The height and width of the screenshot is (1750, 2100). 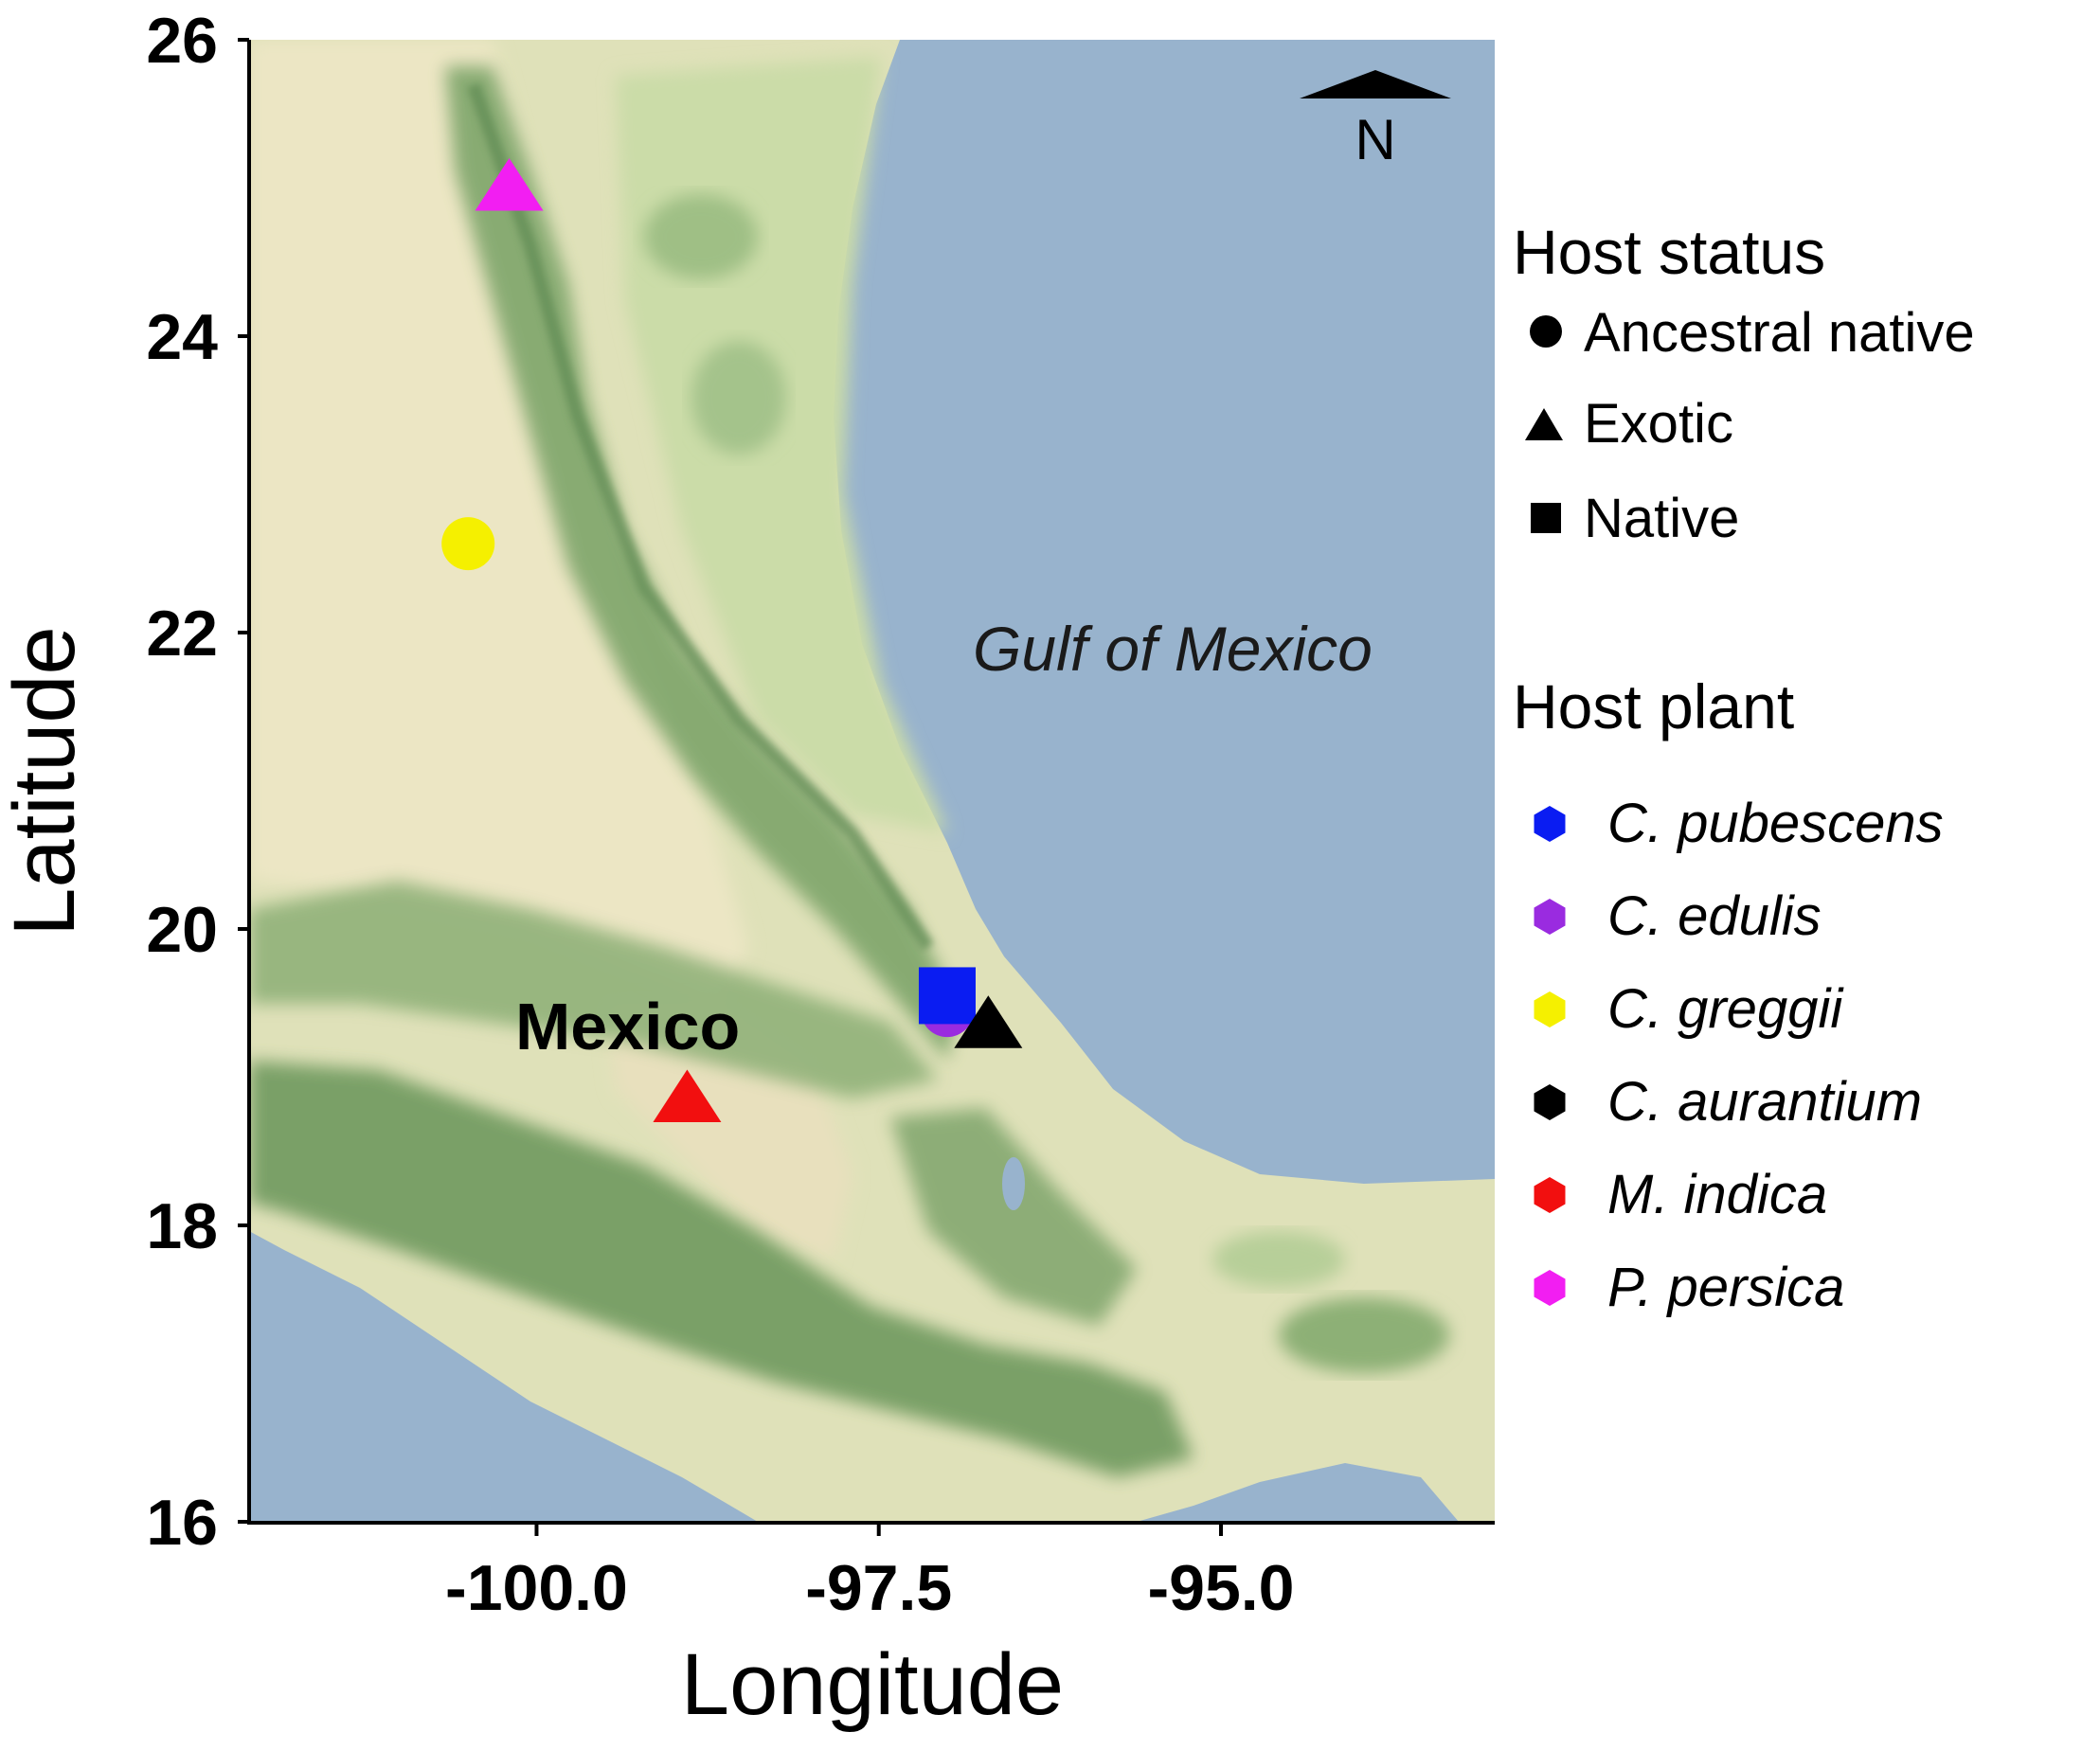 What do you see at coordinates (1013, 1184) in the screenshot?
I see `lagoon` at bounding box center [1013, 1184].